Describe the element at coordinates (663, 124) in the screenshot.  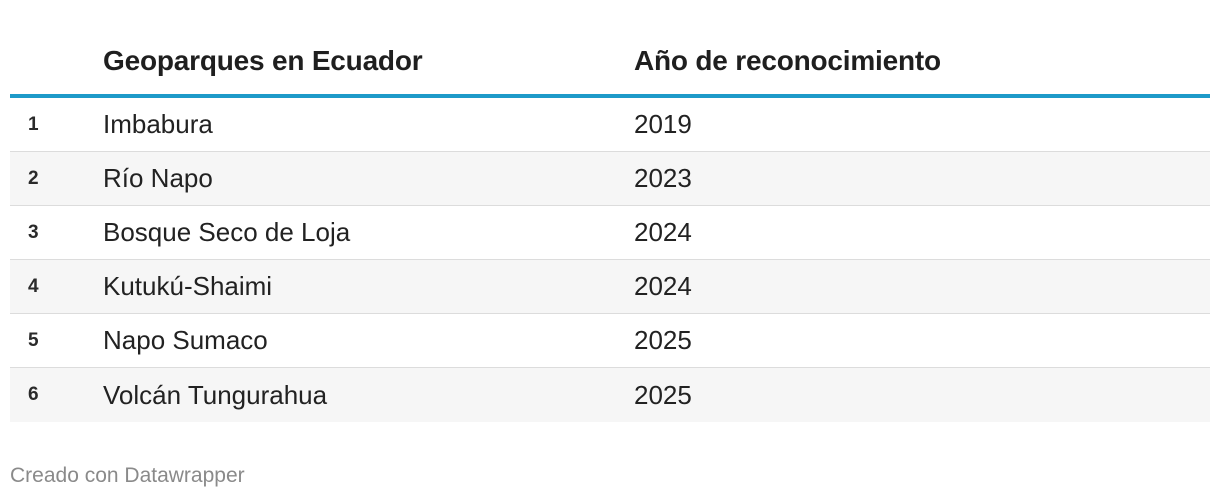
I see `row-year: 2019` at that location.